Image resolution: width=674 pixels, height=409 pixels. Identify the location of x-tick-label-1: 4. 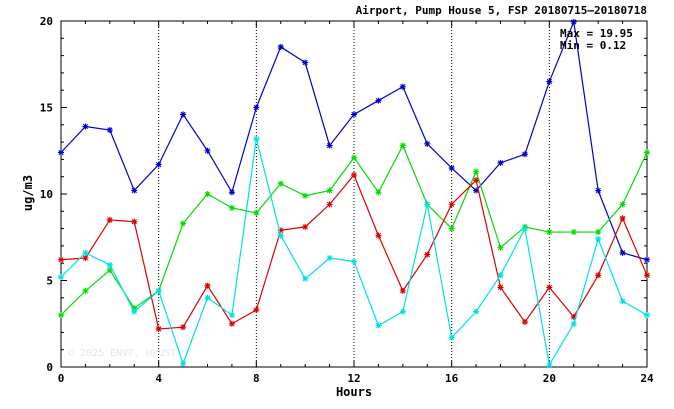
(158, 378).